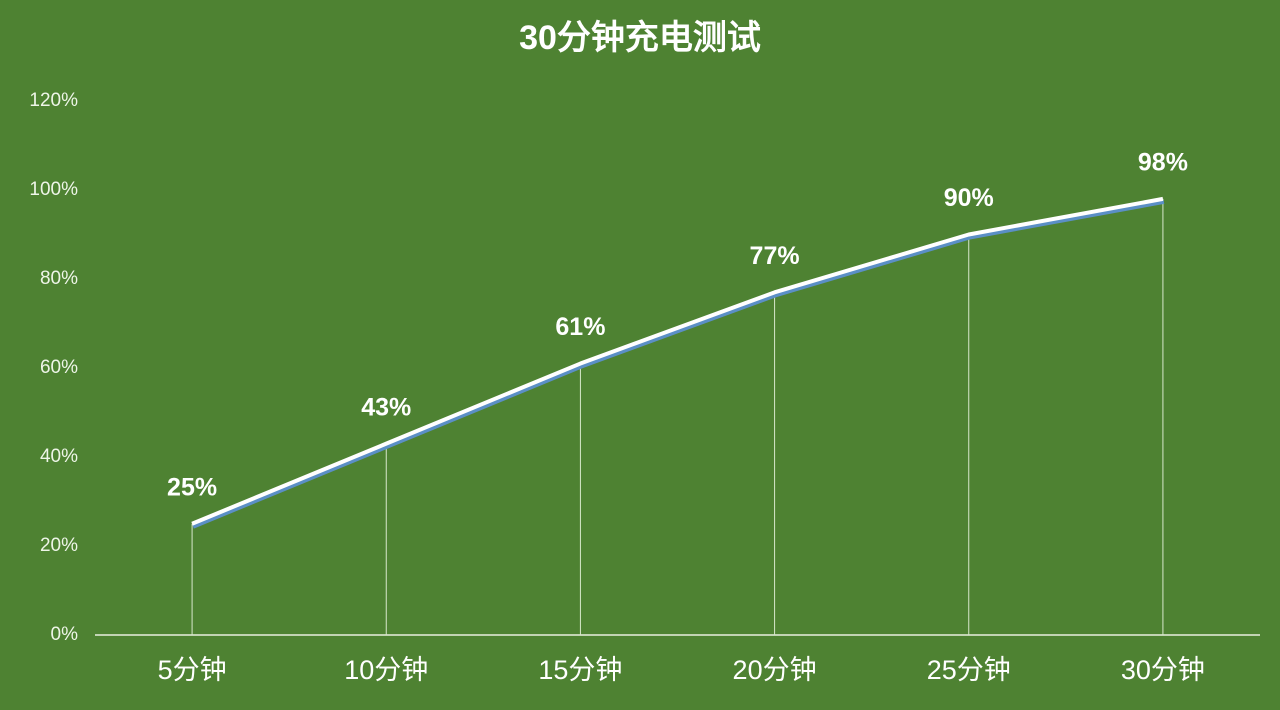  Describe the element at coordinates (192, 670) in the screenshot. I see `x-tick-label: 5分钟` at that location.